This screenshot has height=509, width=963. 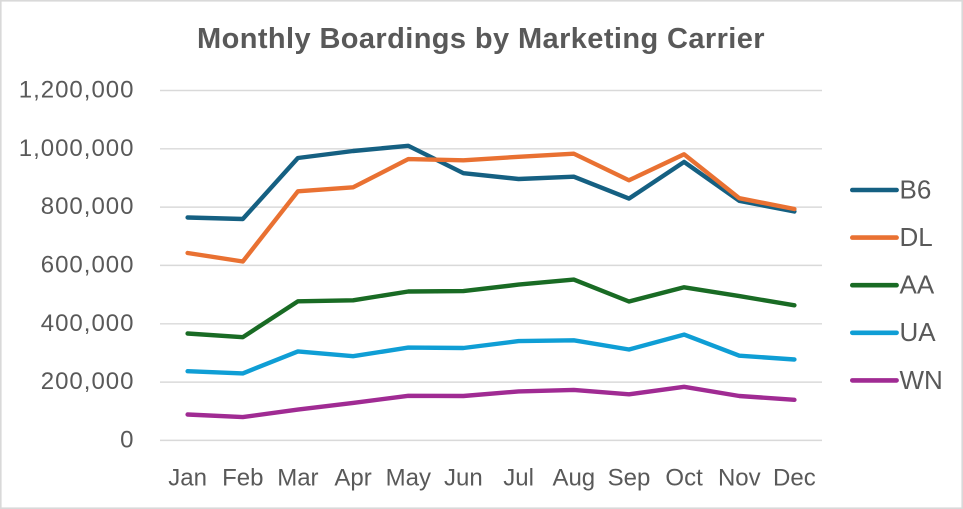 What do you see at coordinates (88, 206) in the screenshot?
I see `svg-text: 800,000` at bounding box center [88, 206].